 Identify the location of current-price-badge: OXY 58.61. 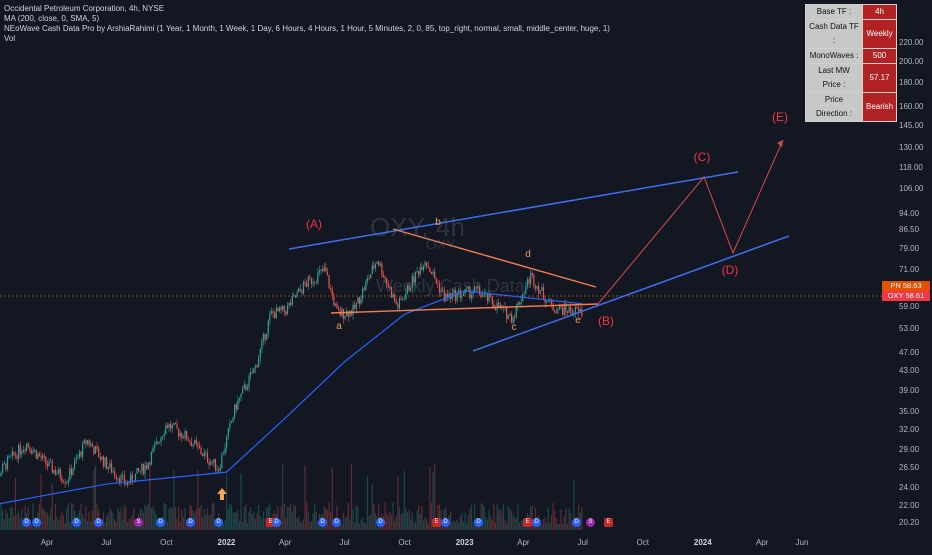
(906, 296).